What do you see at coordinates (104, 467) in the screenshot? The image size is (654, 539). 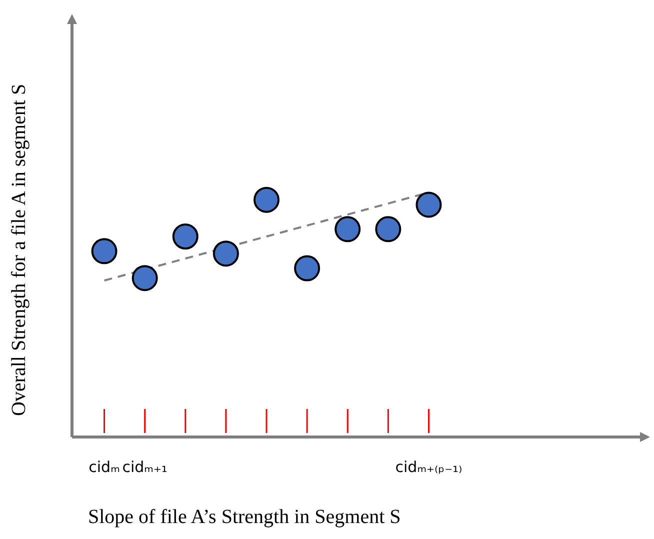 I see `x-tick-label: cidₘ` at bounding box center [104, 467].